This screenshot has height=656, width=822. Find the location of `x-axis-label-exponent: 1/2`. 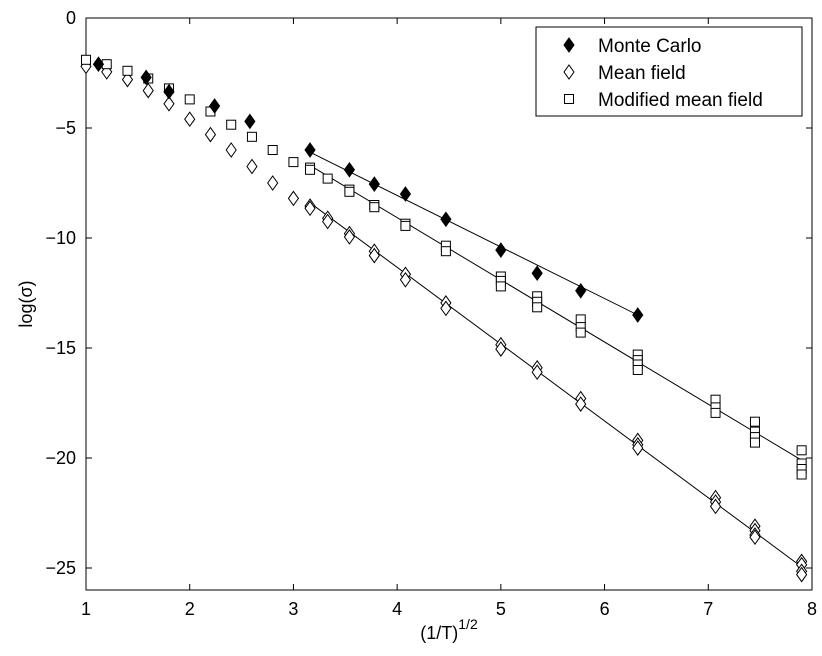

x-axis-label-exponent: 1/2 is located at coordinates (468, 624).